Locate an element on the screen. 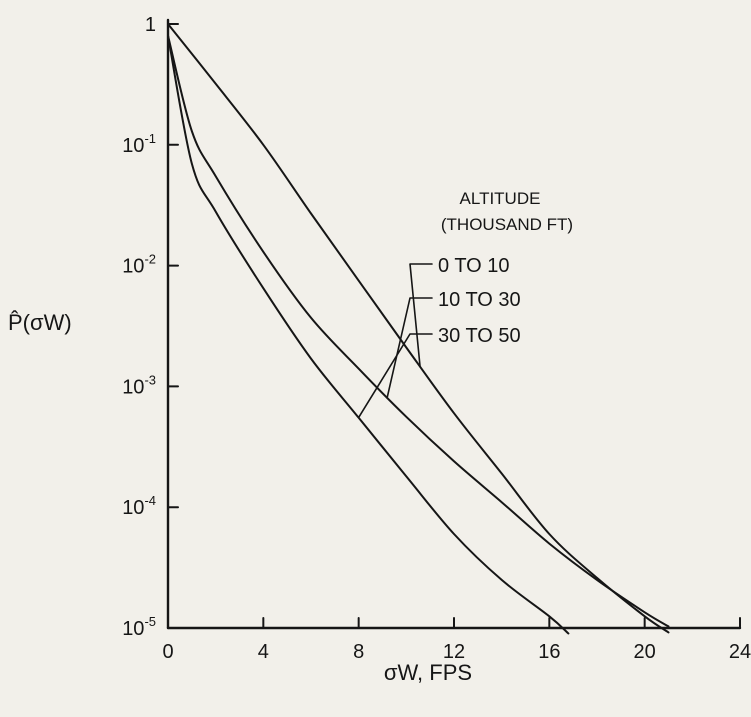  x-tick-label: 20 is located at coordinates (645, 652).